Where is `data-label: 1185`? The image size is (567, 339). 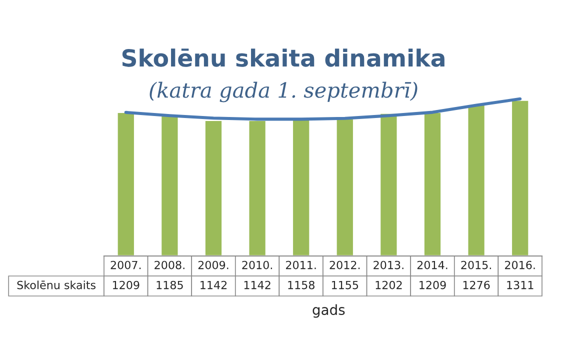
data-label: 1185 is located at coordinates (169, 285).